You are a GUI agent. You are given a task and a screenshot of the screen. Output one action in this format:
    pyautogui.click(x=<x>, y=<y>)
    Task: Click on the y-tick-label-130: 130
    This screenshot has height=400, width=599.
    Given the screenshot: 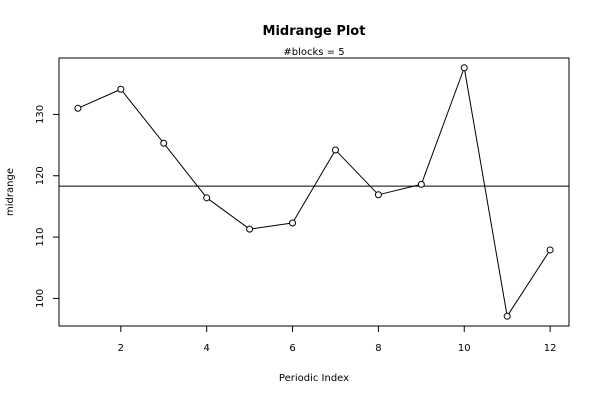 What is the action you would take?
    pyautogui.click(x=40, y=114)
    